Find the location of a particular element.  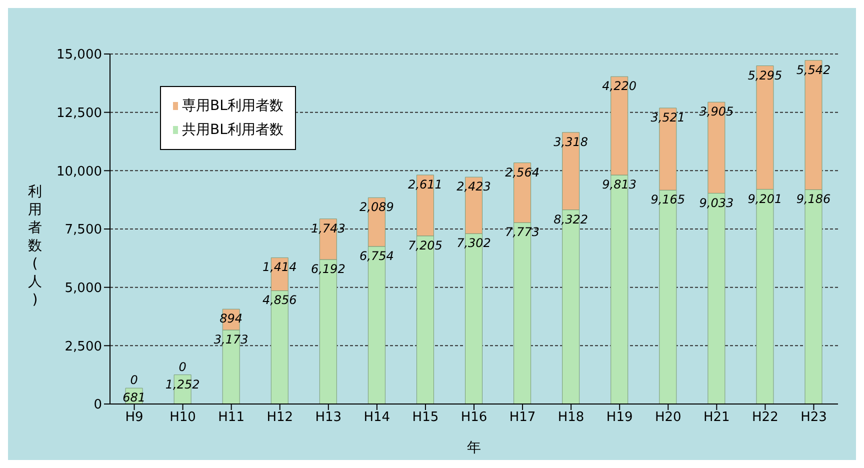

data-label: 3,521 is located at coordinates (668, 117).